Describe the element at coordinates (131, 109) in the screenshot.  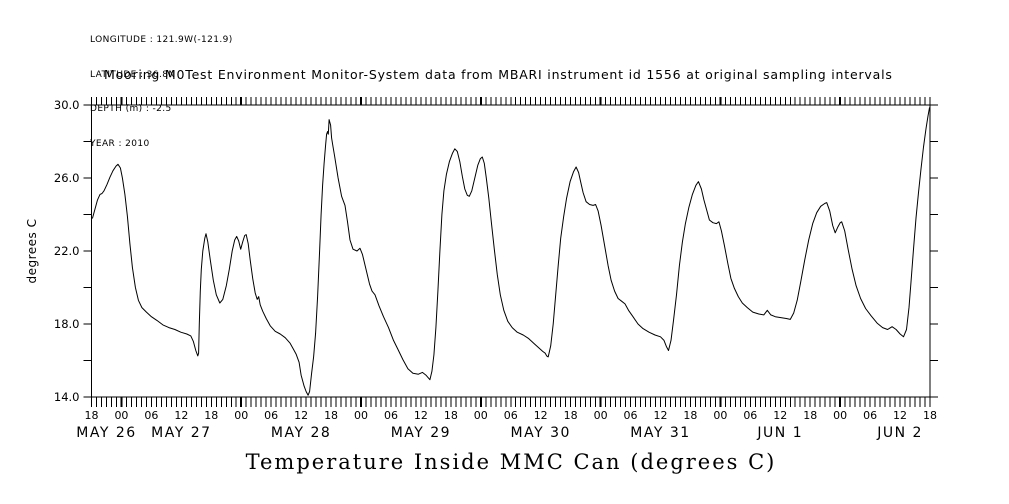
I see `metadata-depth: DEPTH (m) : -2.5` at that location.